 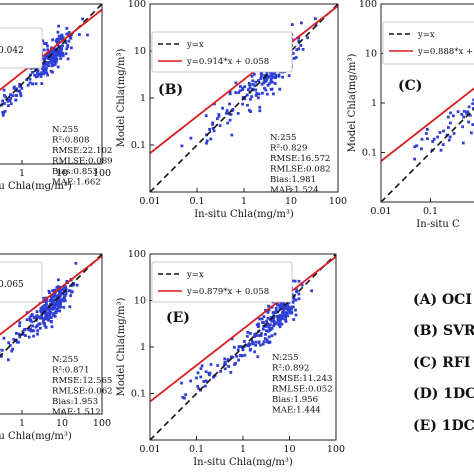 I want to click on x-axis-label: In-situ C, so click(x=438, y=224).